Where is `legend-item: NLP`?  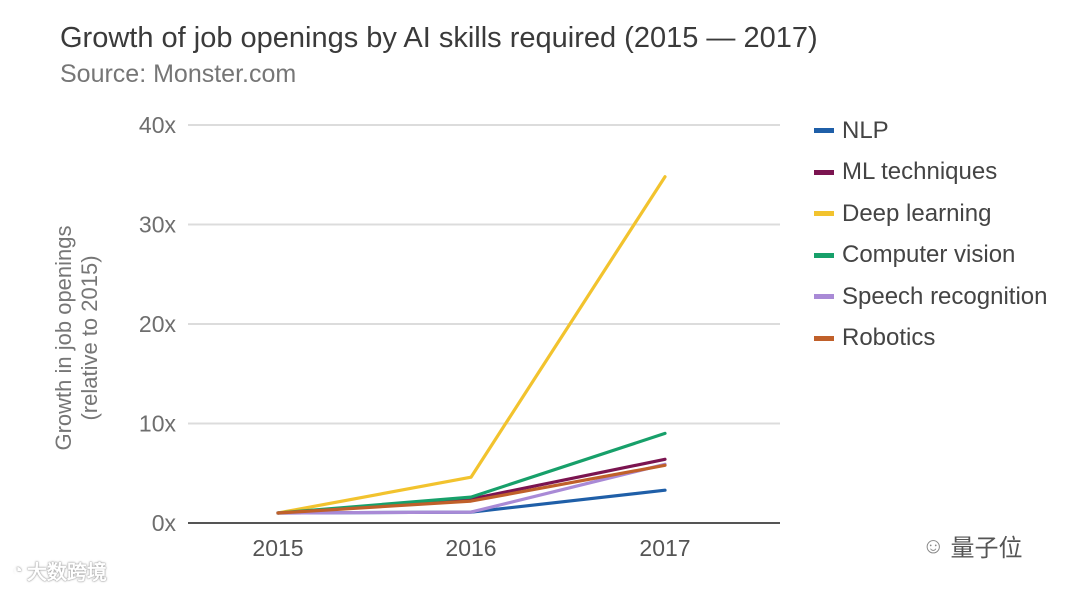
legend-item: NLP is located at coordinates (930, 131).